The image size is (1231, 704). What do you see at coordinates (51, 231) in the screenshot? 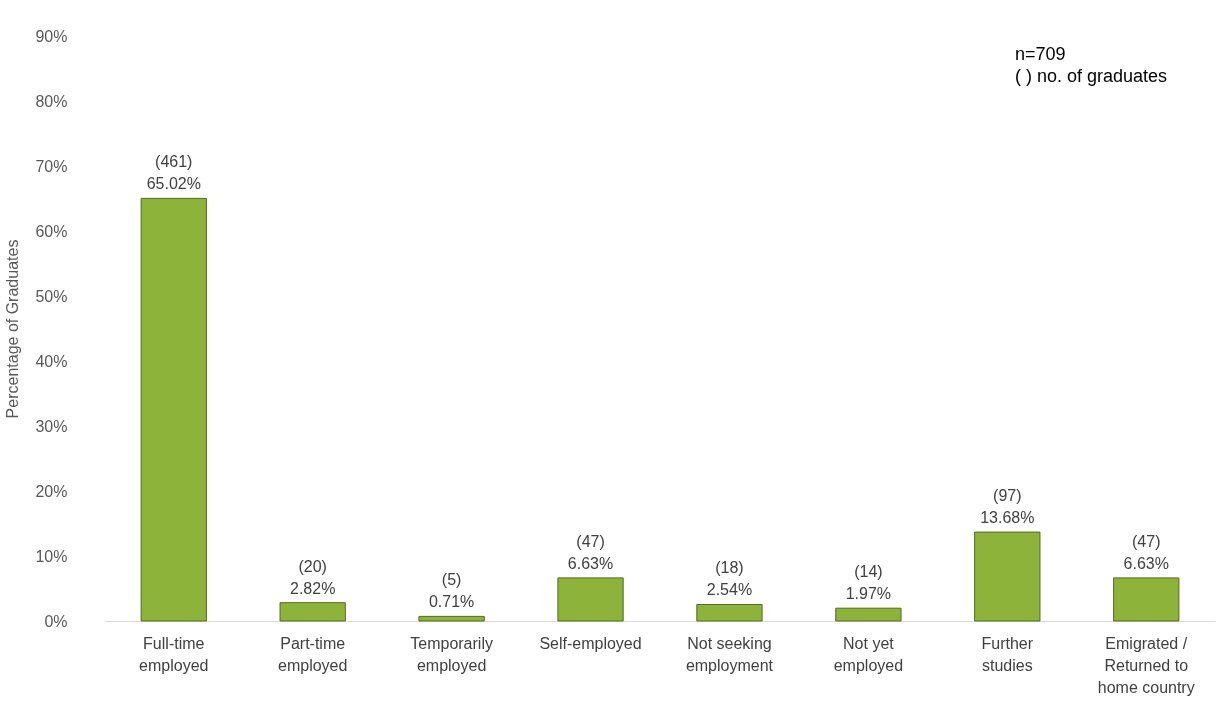
I see `y-tick-label: 60%` at bounding box center [51, 231].